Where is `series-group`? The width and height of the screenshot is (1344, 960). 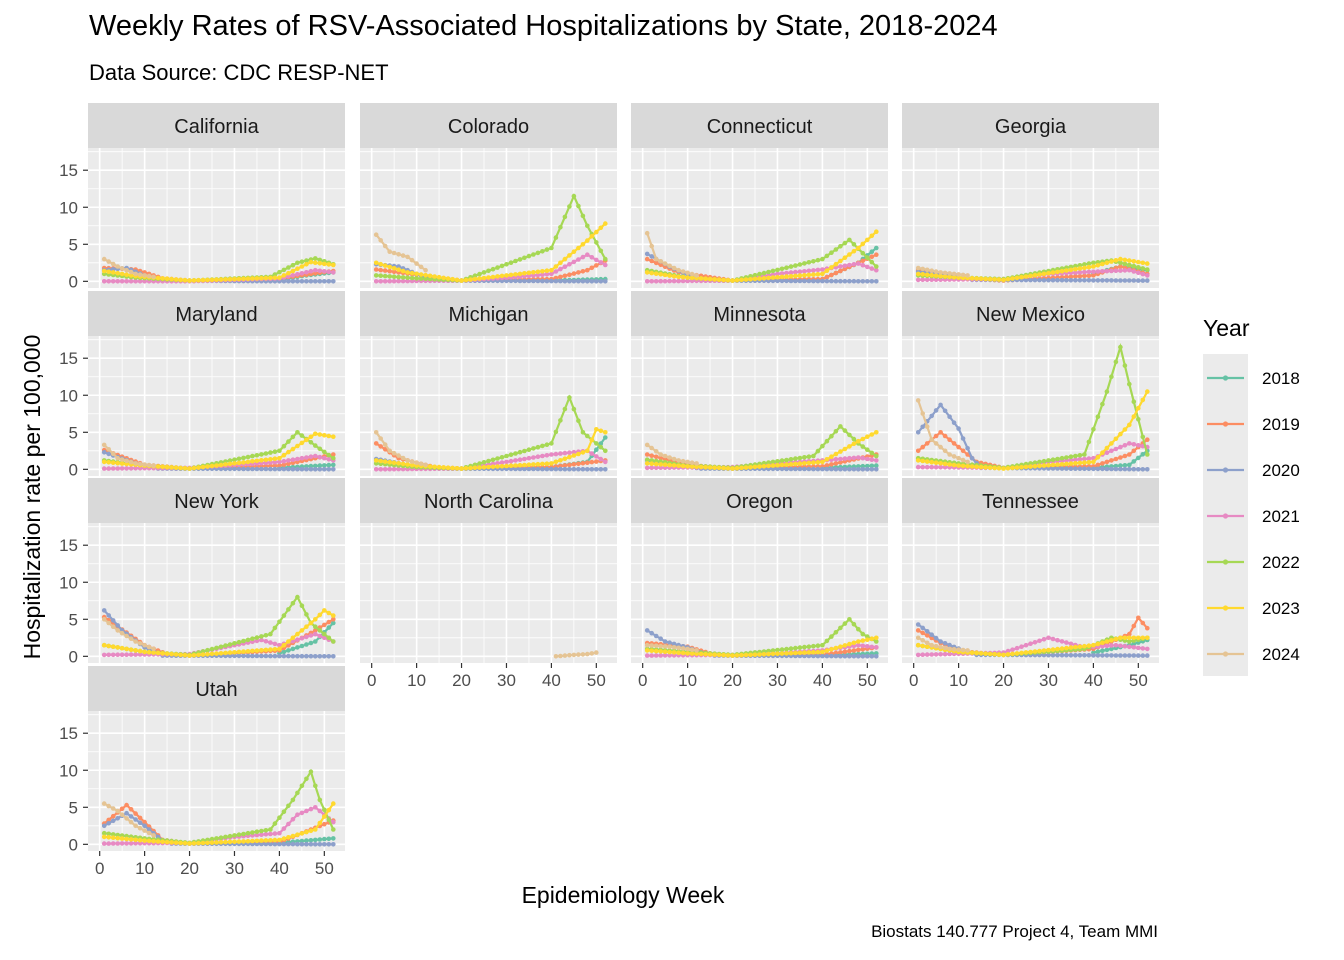
series-group is located at coordinates (761, 256).